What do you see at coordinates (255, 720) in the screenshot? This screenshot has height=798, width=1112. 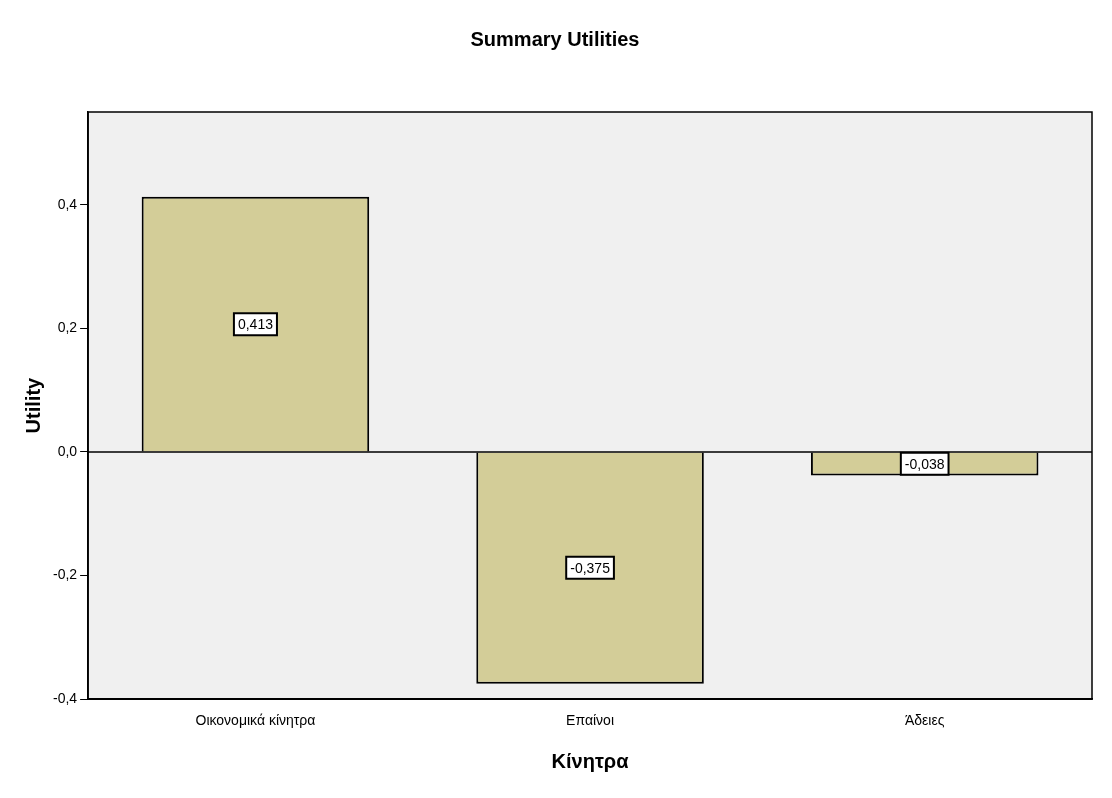 I see `x-tick-label: Οικονομικά κίνητρα` at bounding box center [255, 720].